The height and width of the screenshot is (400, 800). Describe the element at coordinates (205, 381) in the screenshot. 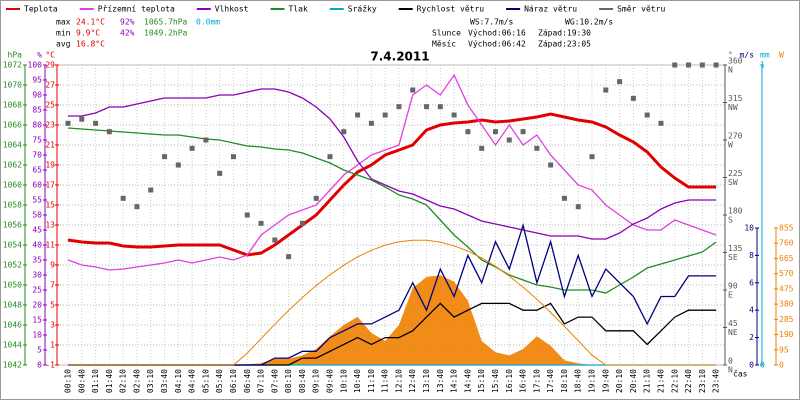

I see `x-tick-label: 05:10` at that location.